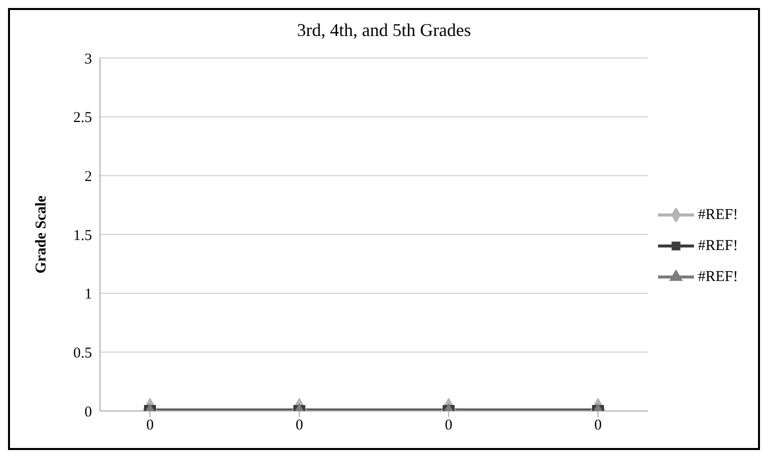  I want to click on y-tick-label: 1, so click(88, 294).